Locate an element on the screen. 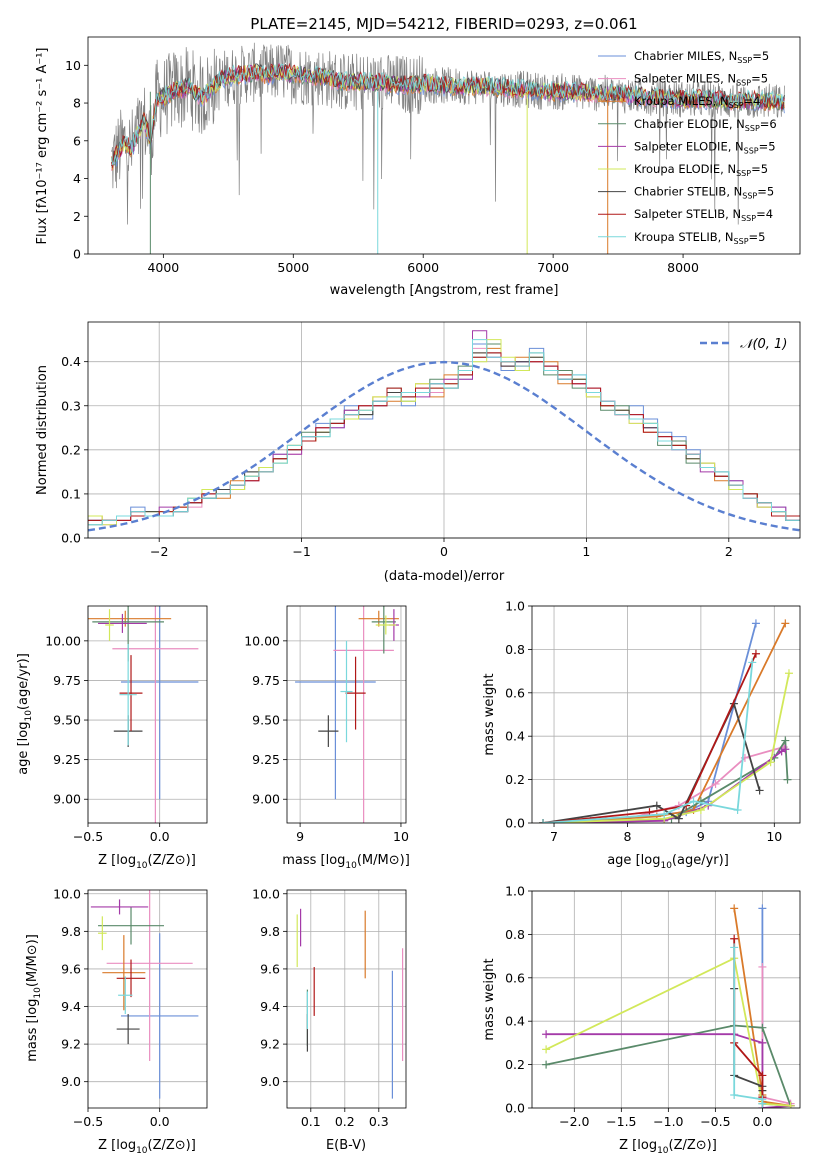 This screenshot has height=1170, width=819. y-axis-label-tail: (age/yr)] is located at coordinates (23, 681).